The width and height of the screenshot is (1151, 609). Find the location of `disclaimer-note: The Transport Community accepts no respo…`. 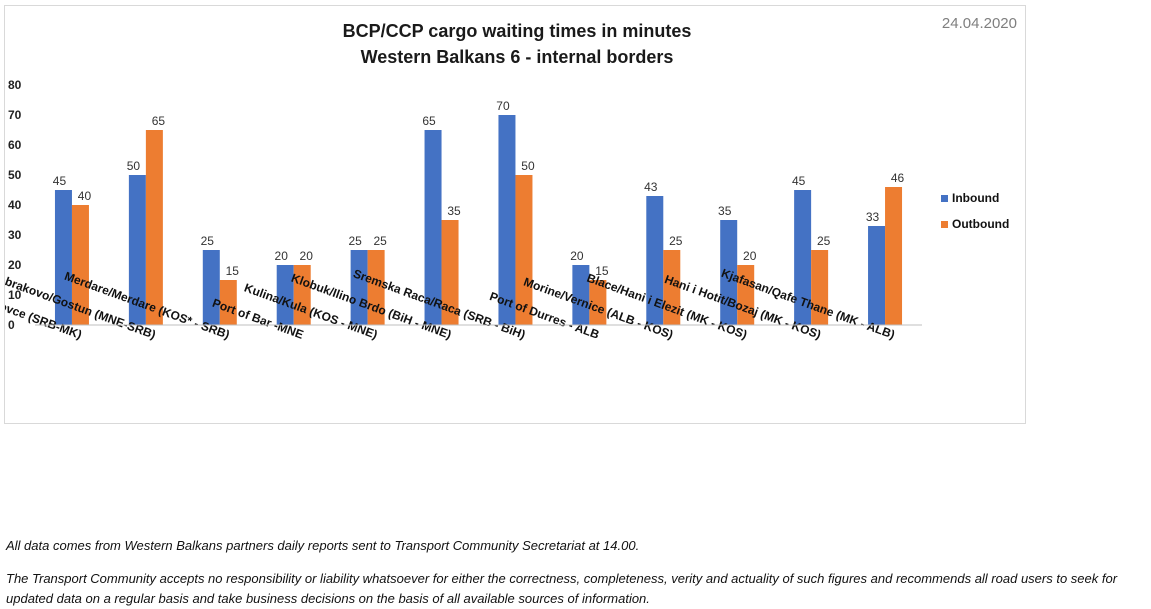

disclaimer-note: The Transport Community accepts no respo… is located at coordinates (562, 588).